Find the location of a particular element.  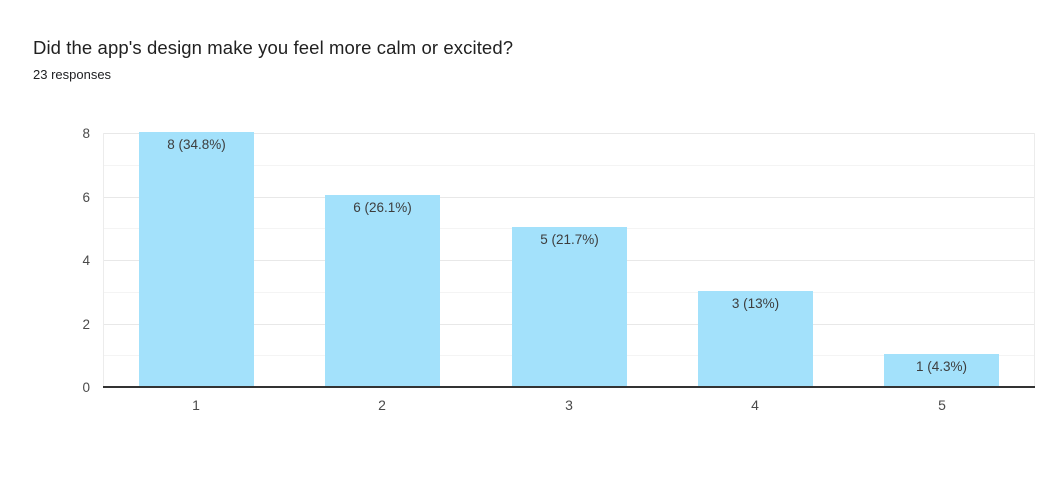

plot-left-edge is located at coordinates (103, 260).